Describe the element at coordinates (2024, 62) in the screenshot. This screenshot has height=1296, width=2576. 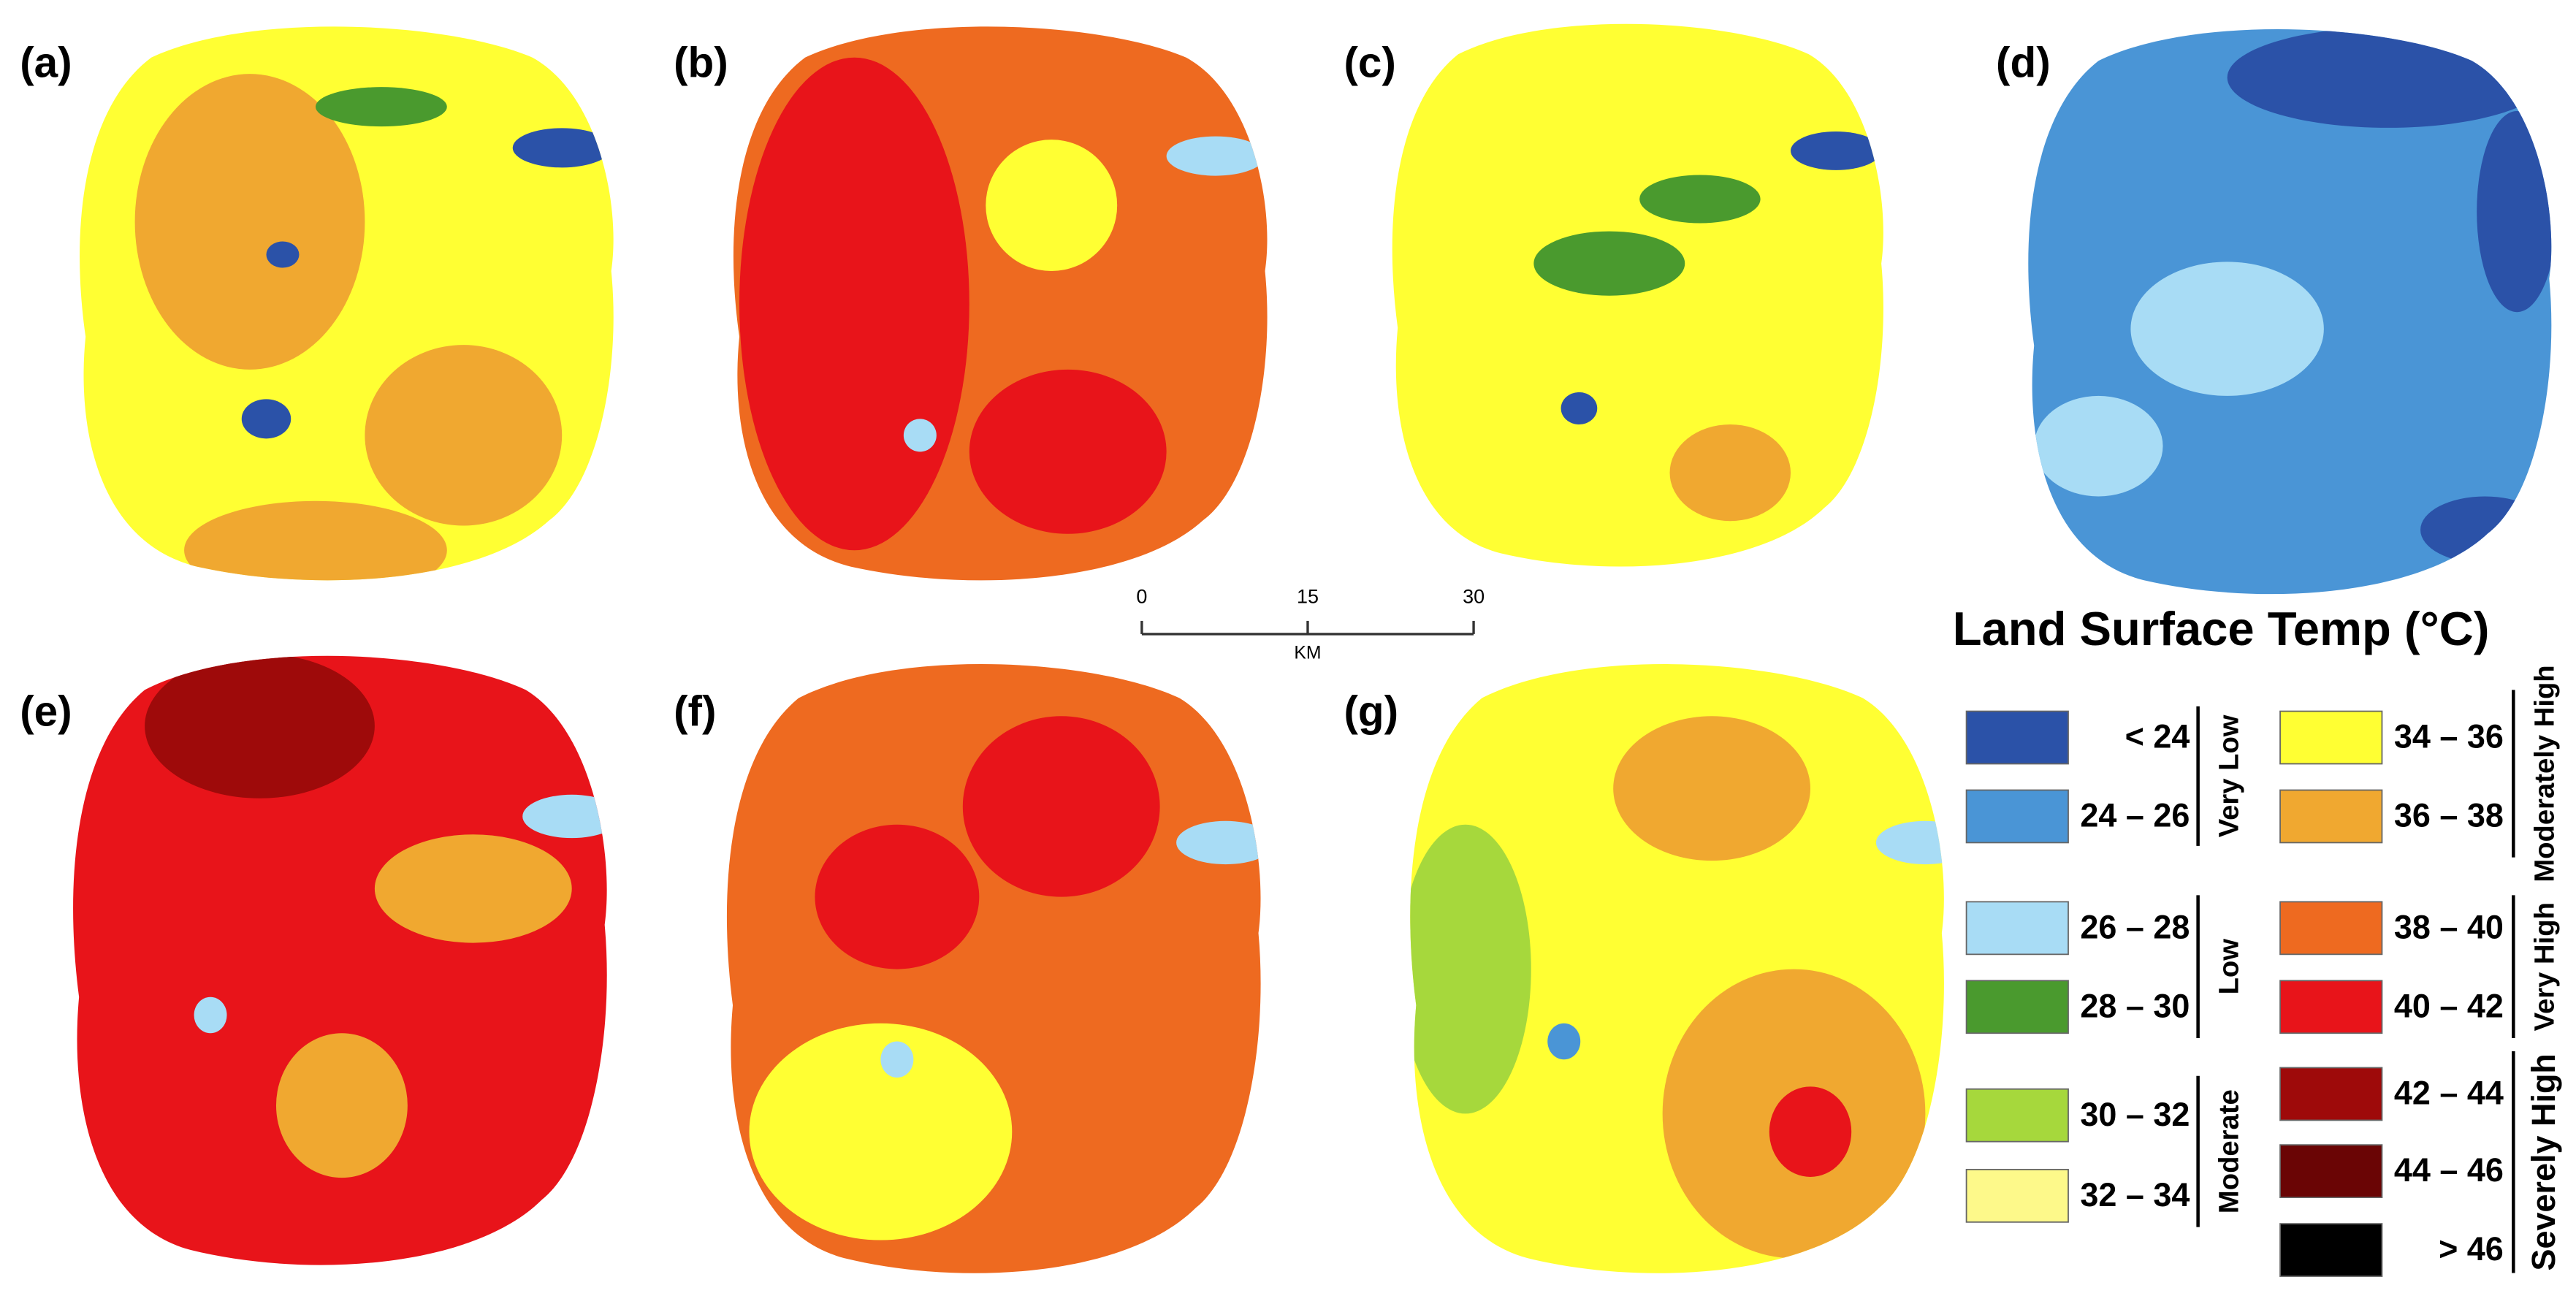
I see `panel-label: (d)` at that location.